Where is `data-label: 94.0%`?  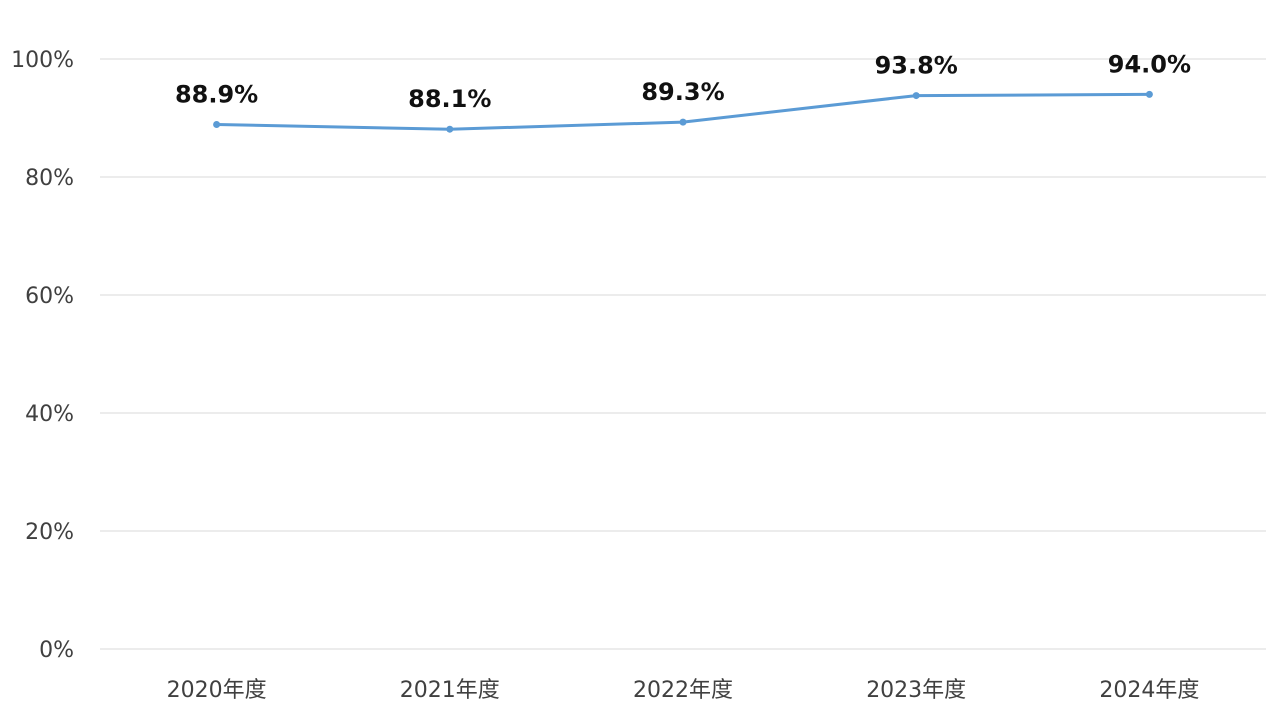
data-label: 94.0% is located at coordinates (1149, 64).